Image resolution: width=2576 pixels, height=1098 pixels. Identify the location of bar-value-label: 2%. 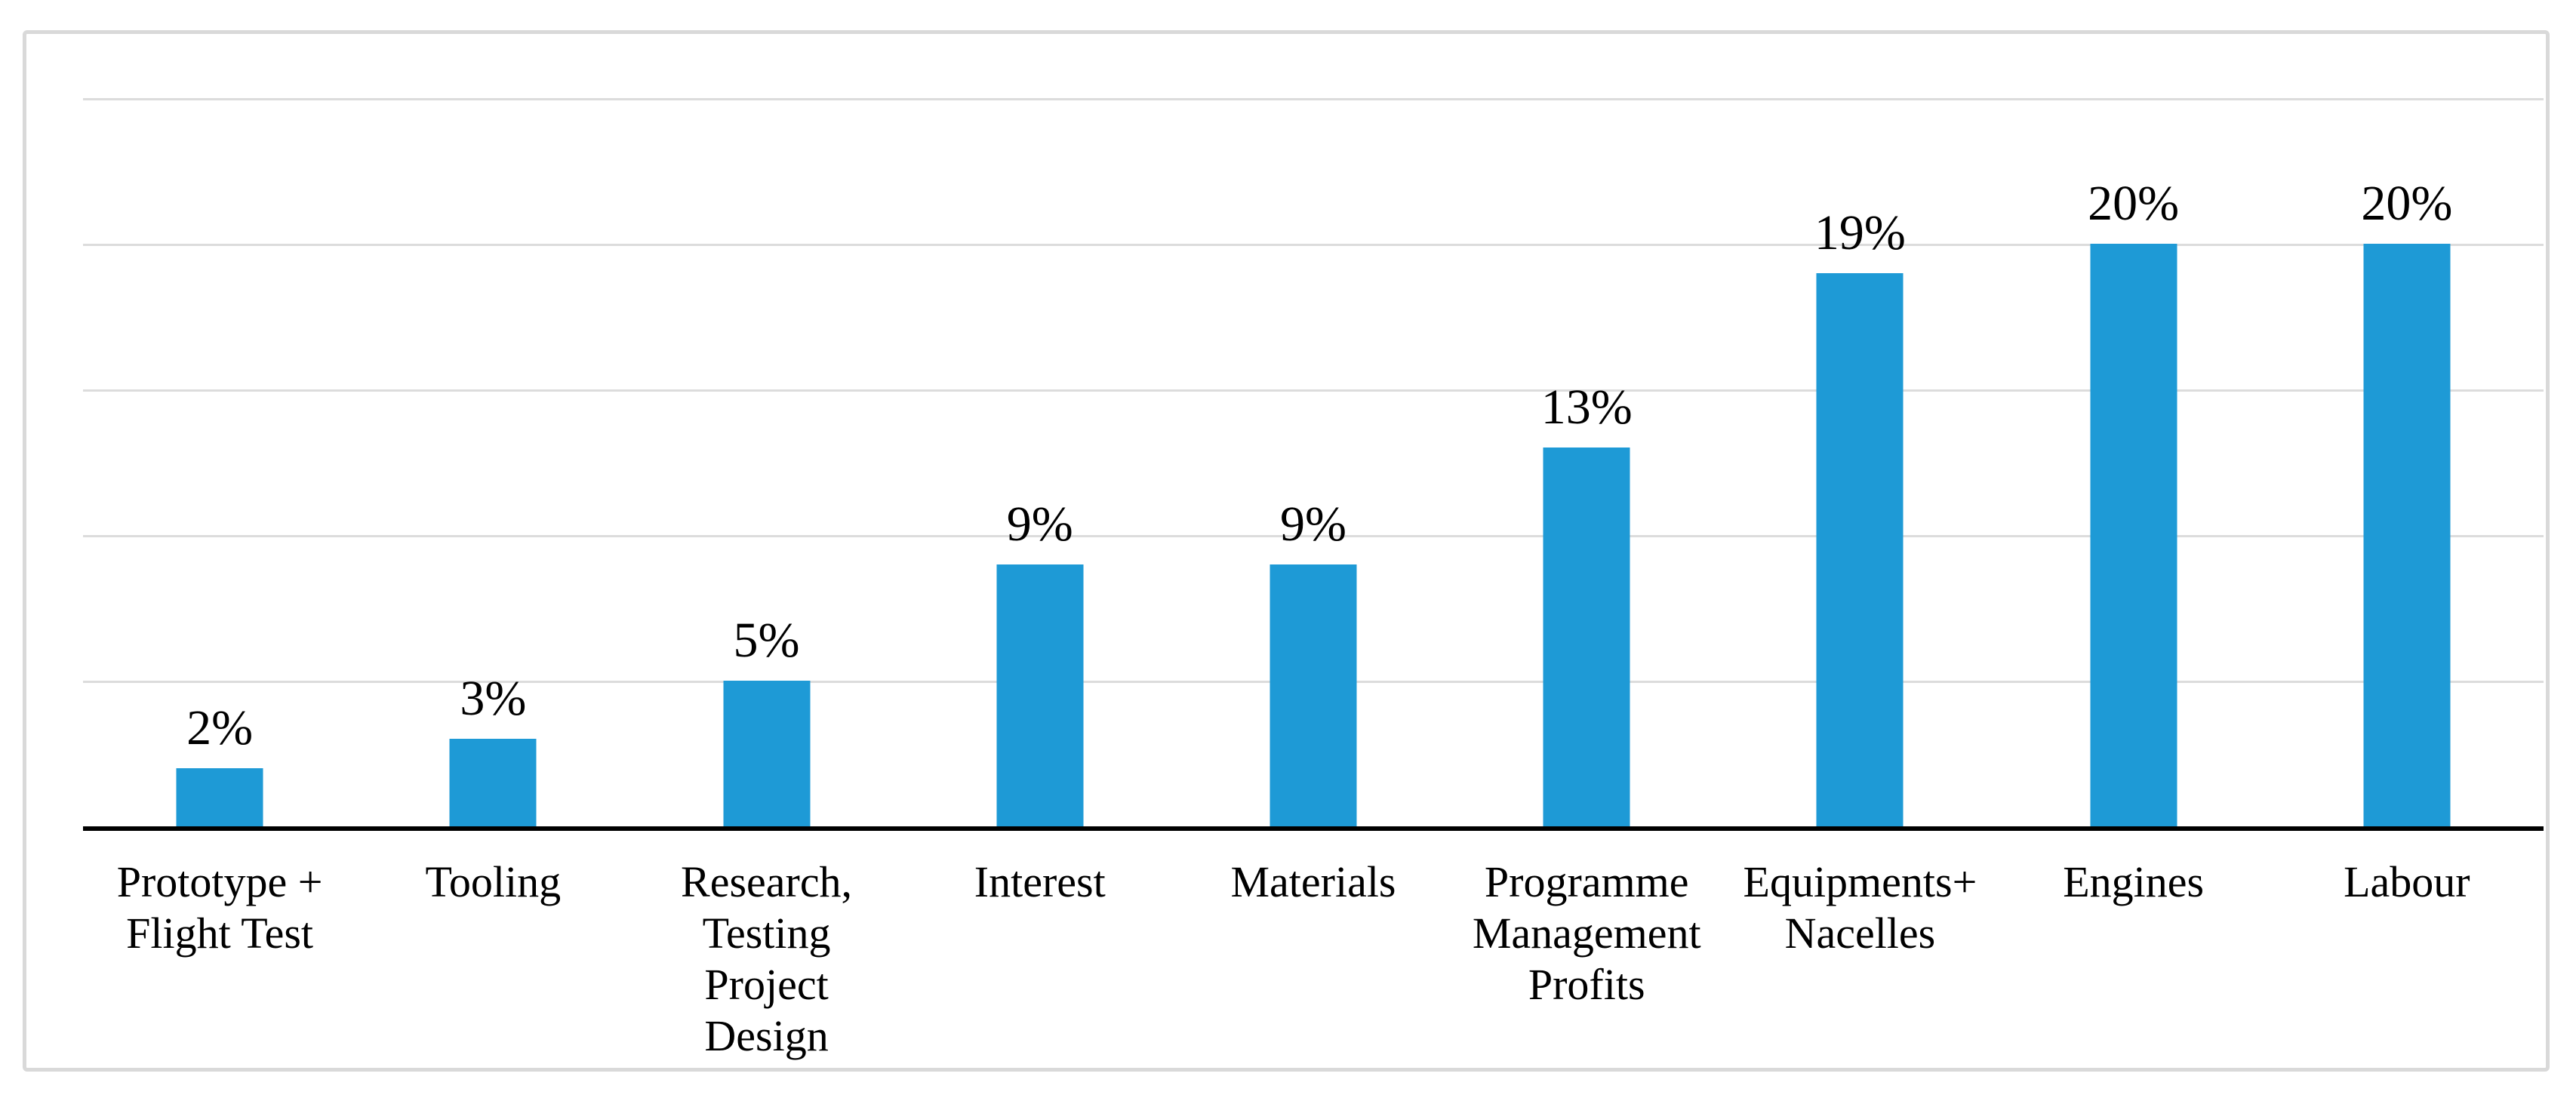
(220, 727).